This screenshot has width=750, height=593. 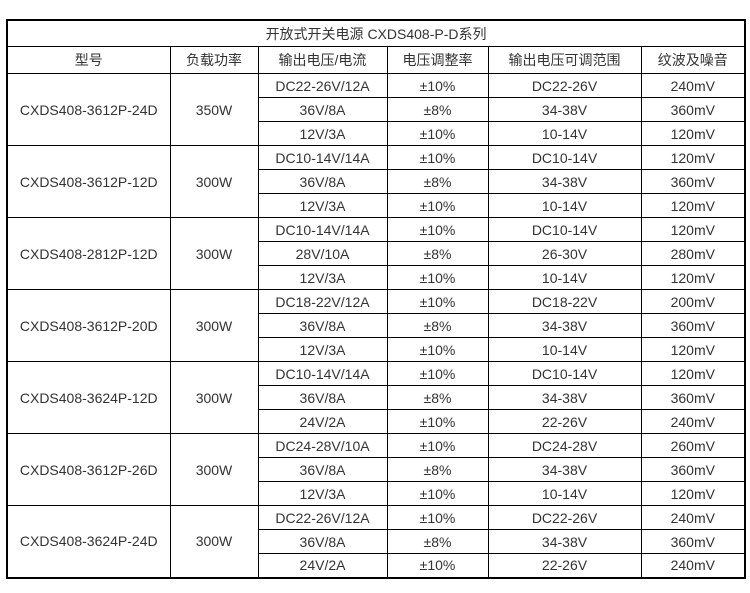 I want to click on range-cell: DC18-22V, so click(x=564, y=301).